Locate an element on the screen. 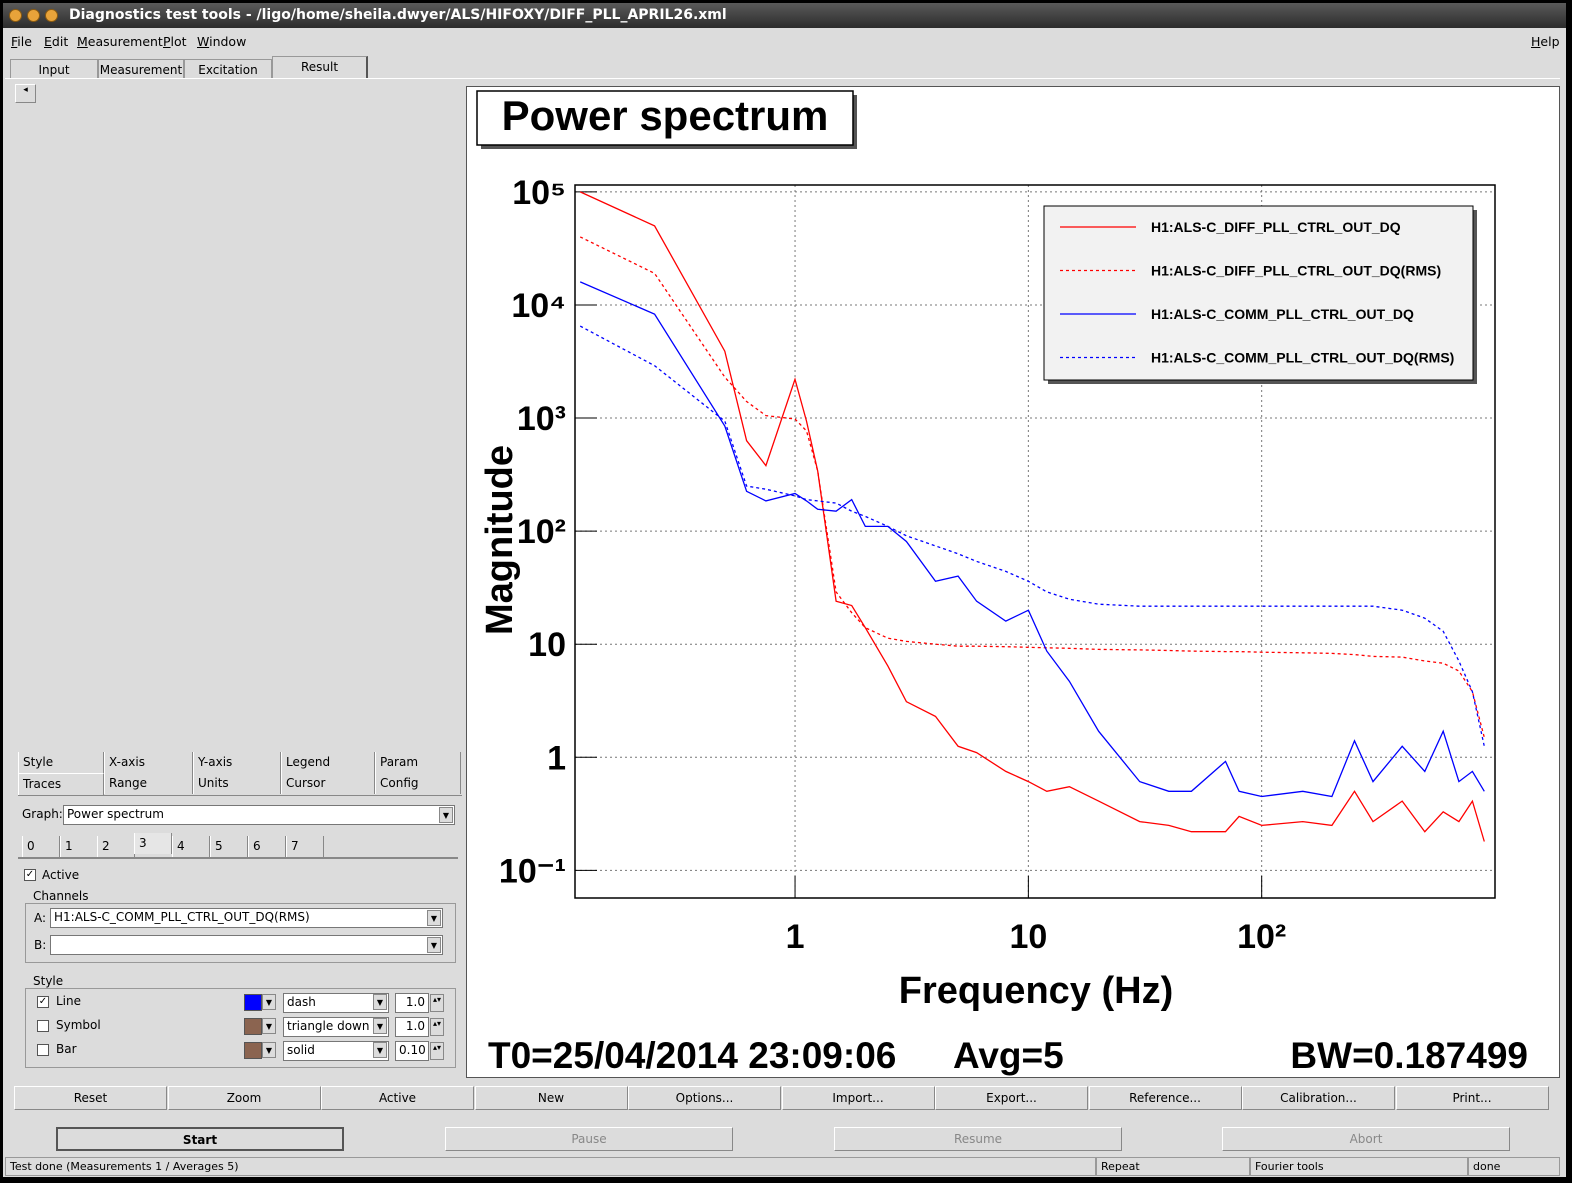  action-button: New is located at coordinates (551, 1098).